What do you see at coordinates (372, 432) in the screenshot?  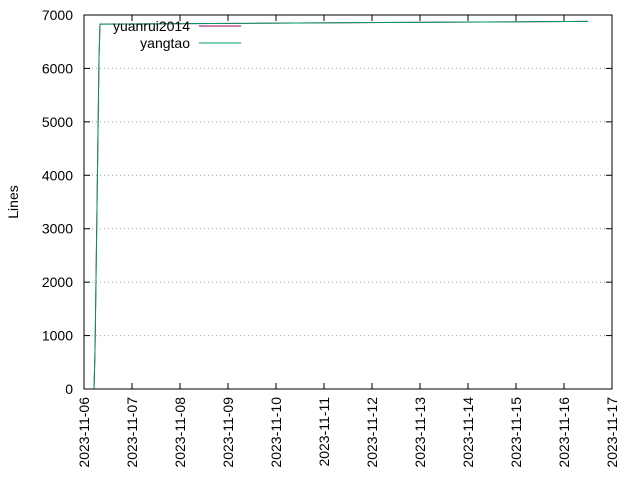 I see `x-tick-label: 2023-11-12` at bounding box center [372, 432].